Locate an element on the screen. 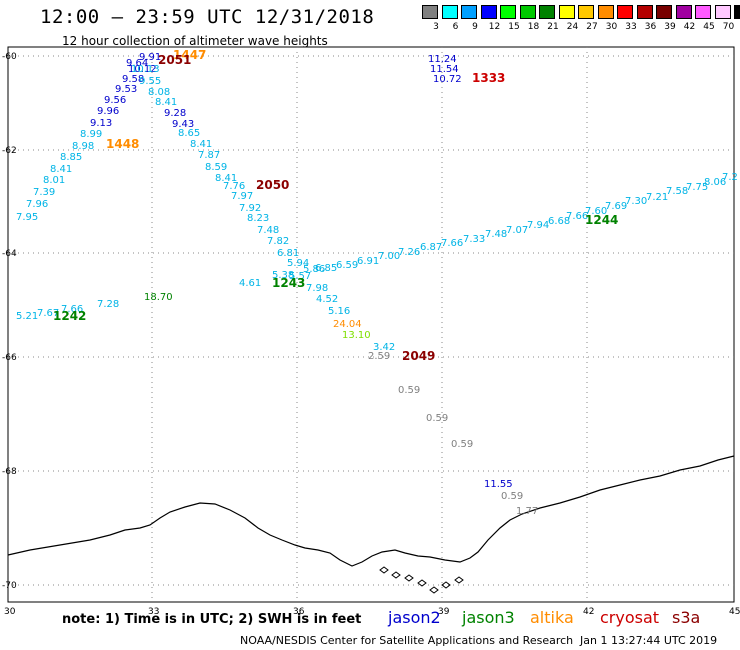 The image size is (740, 650). pass-time-label: 1447 is located at coordinates (189, 55).